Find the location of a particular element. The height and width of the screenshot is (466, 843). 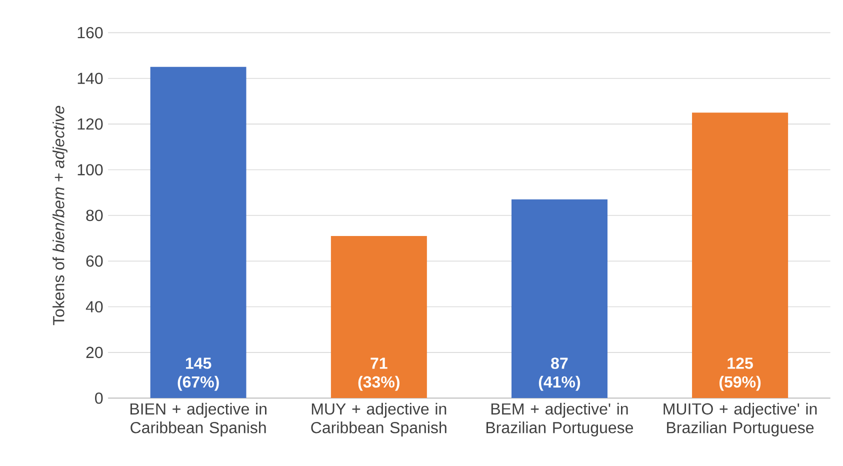

y-tick-label: 100 is located at coordinates (90, 170).